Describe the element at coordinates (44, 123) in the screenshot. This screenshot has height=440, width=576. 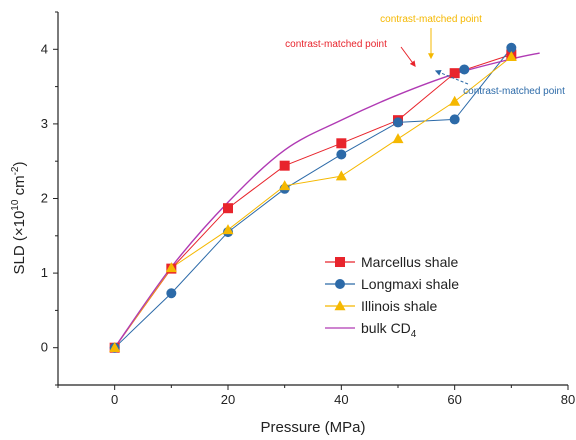
I see `y-tick-label: 3` at that location.